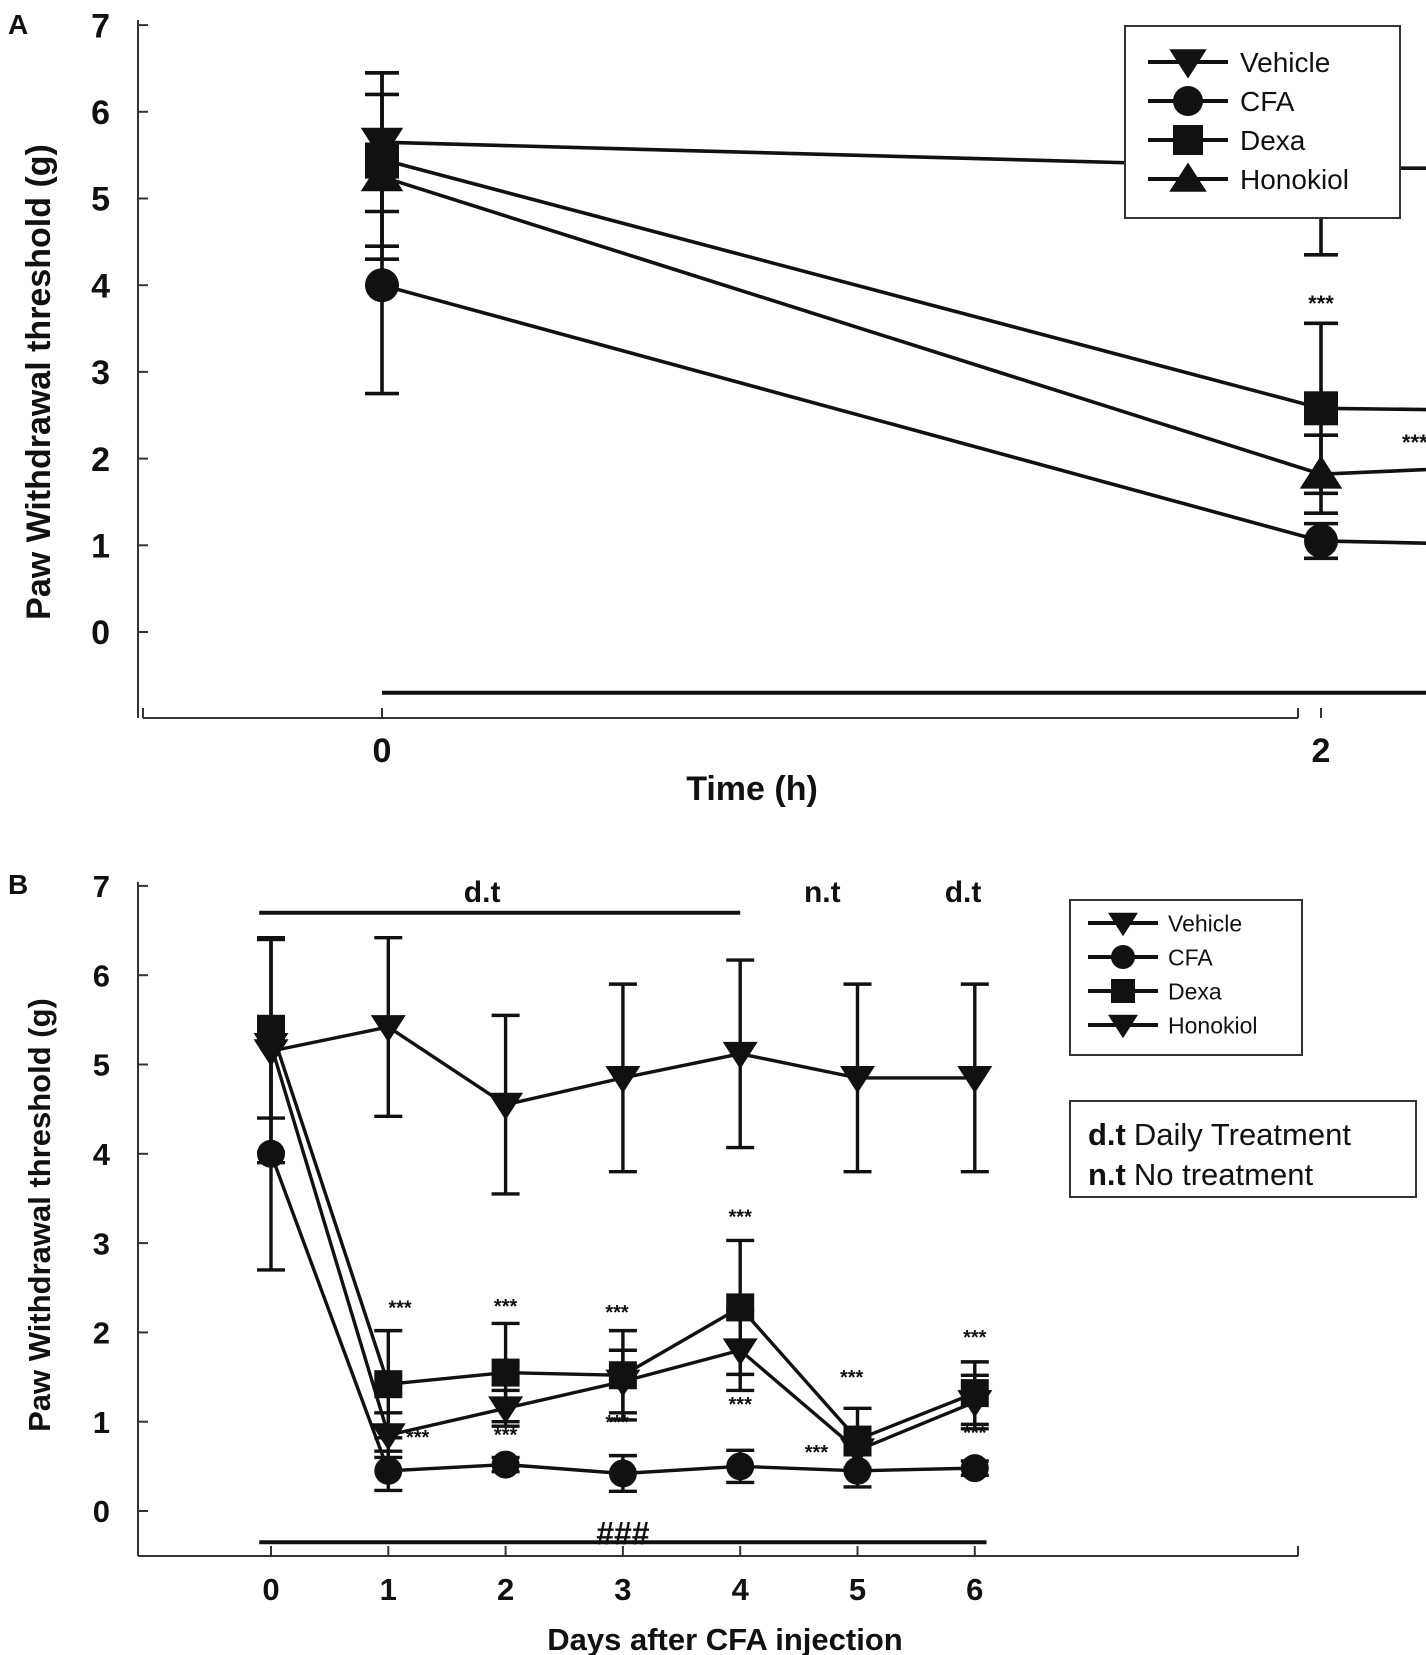 This screenshot has width=1426, height=1655. What do you see at coordinates (1224, 1174) in the screenshot?
I see `treatment-text: No treatment` at bounding box center [1224, 1174].